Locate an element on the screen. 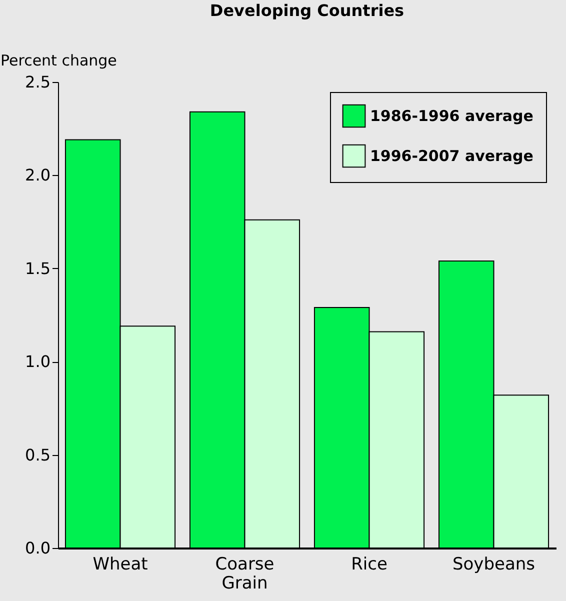  chart-title: Developing Countries is located at coordinates (307, 10).